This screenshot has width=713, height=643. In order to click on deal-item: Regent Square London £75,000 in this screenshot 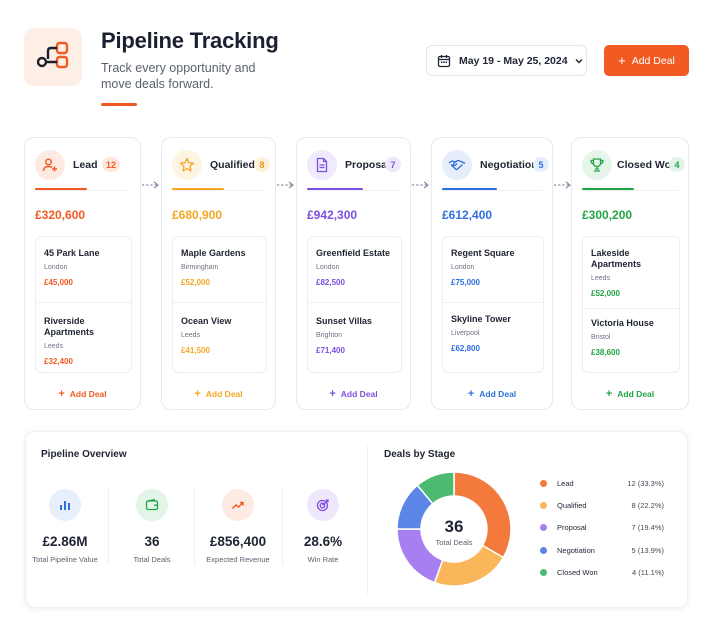, I will do `click(494, 267)`.